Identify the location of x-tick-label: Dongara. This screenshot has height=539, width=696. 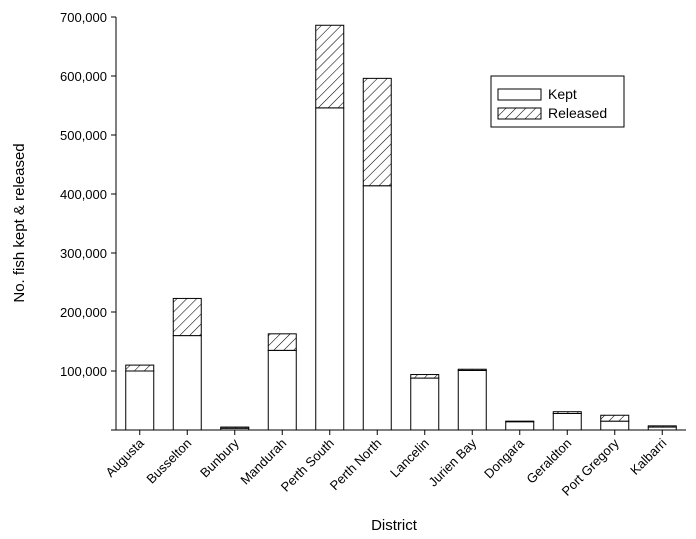
(504, 458).